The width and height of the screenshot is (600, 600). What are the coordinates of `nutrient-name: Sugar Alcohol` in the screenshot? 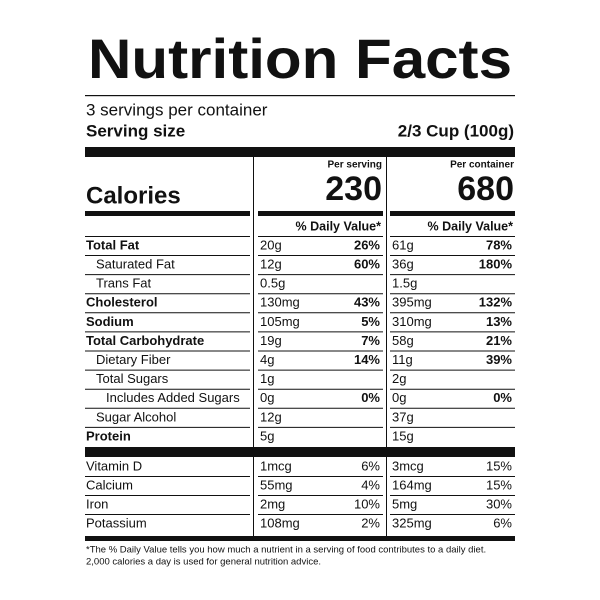 It's located at (136, 416).